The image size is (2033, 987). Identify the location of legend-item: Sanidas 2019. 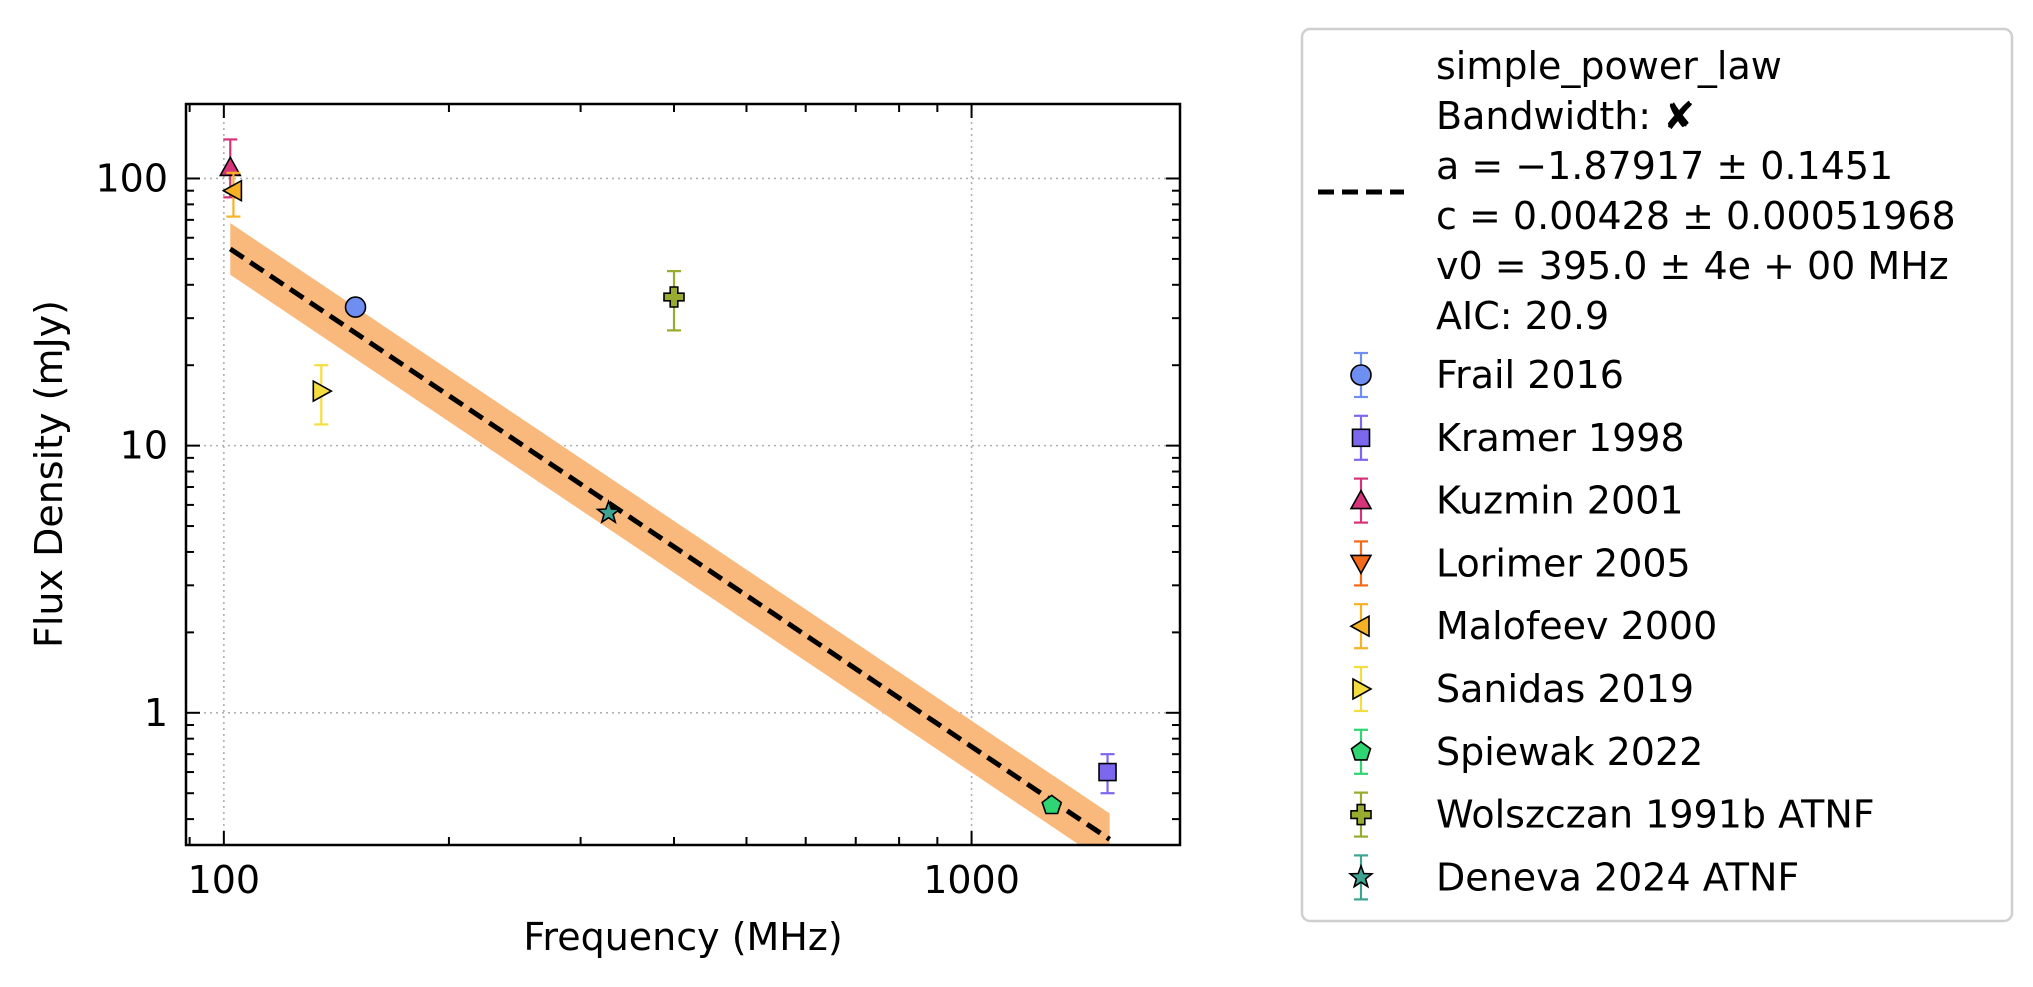
(1523, 689).